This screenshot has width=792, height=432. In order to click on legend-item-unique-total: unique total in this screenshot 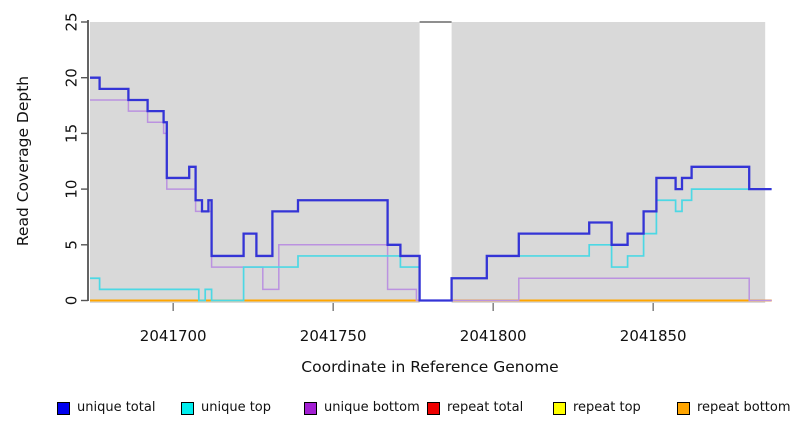, I will do `click(106, 408)`.